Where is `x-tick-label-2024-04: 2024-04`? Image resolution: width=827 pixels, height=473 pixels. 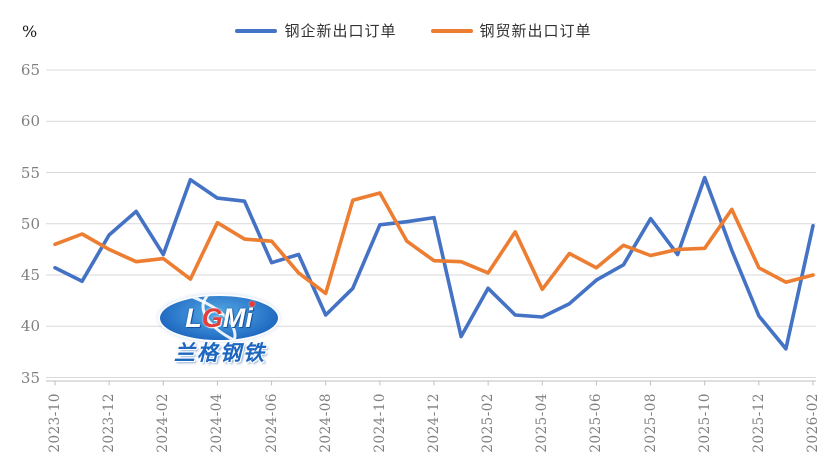 x-tick-label-2024-04: 2024-04 is located at coordinates (217, 423).